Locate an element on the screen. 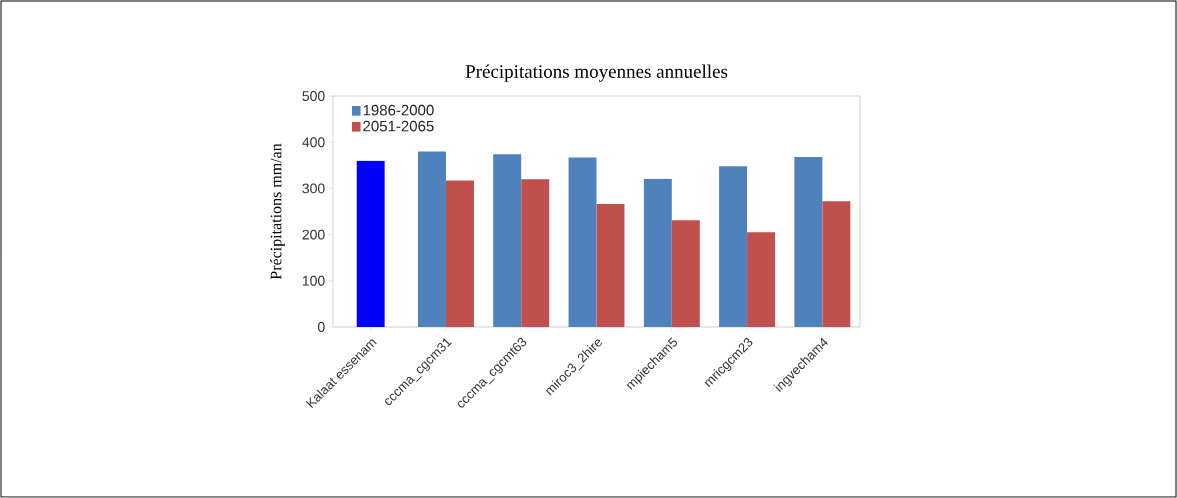  y-tick-label: 200 is located at coordinates (313, 234).